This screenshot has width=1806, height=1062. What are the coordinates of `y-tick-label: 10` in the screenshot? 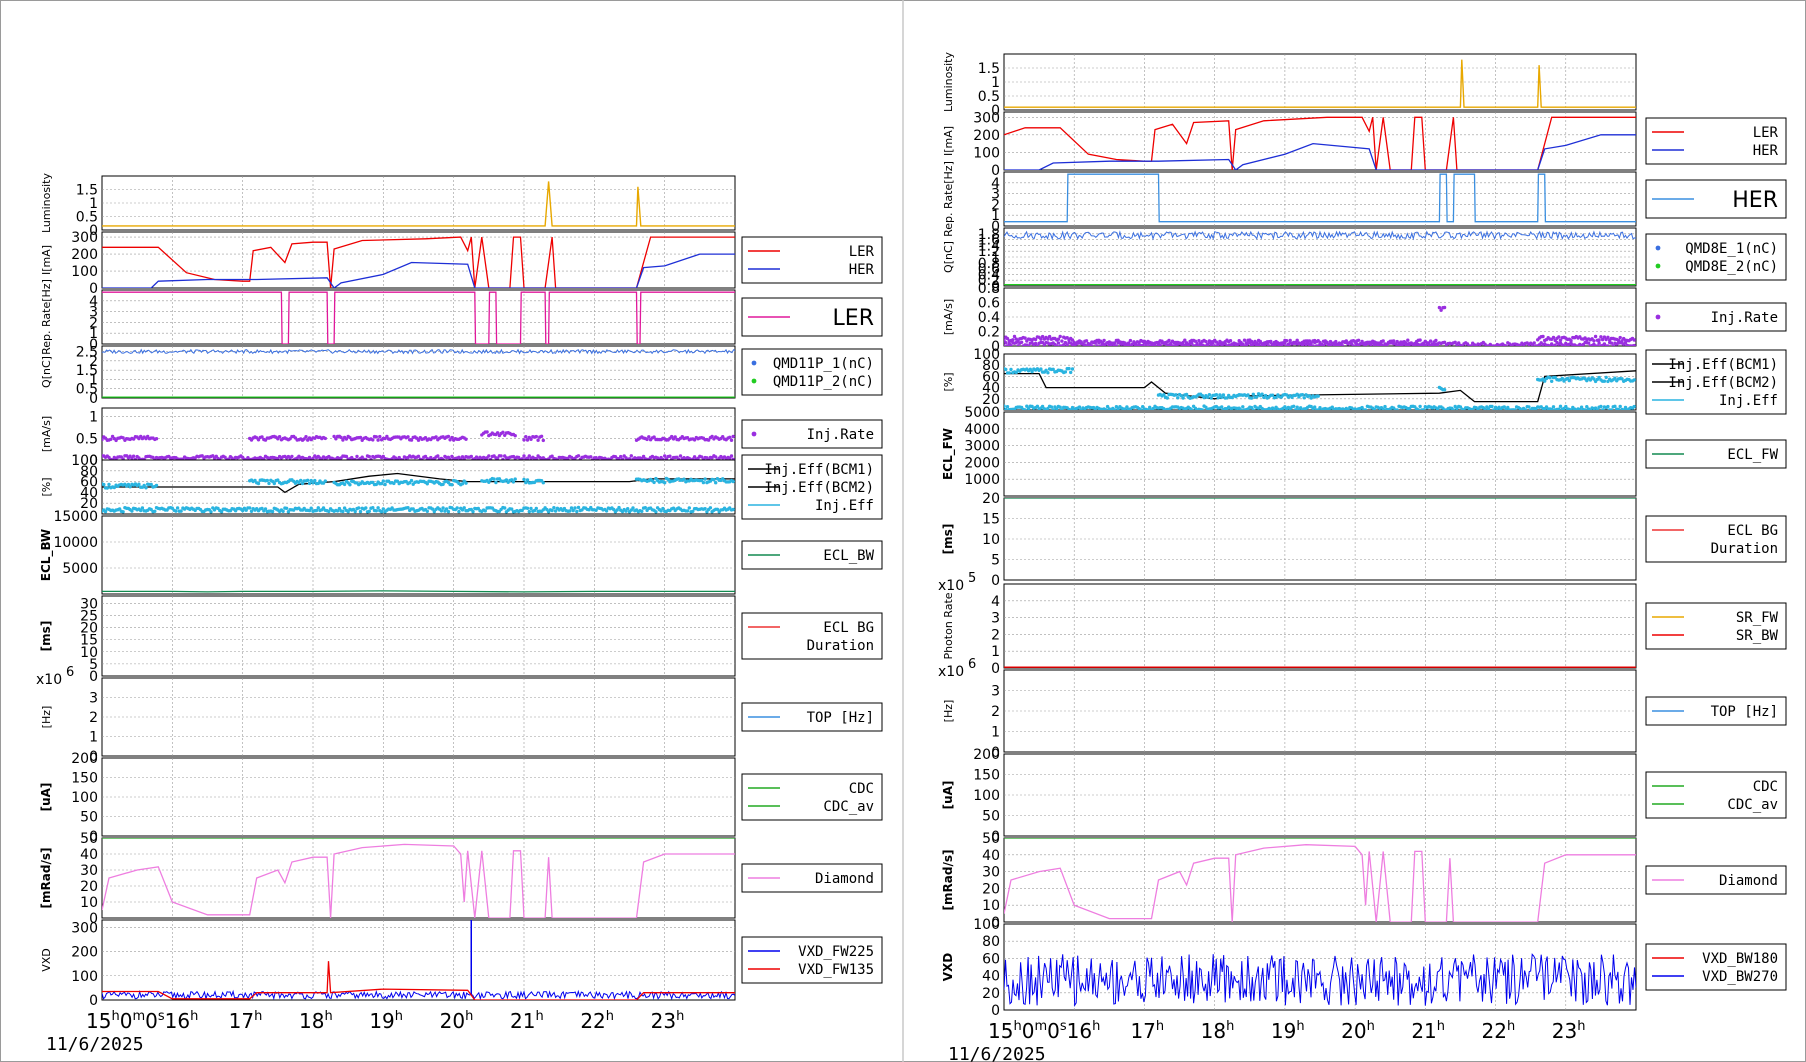 It's located at (89, 903).